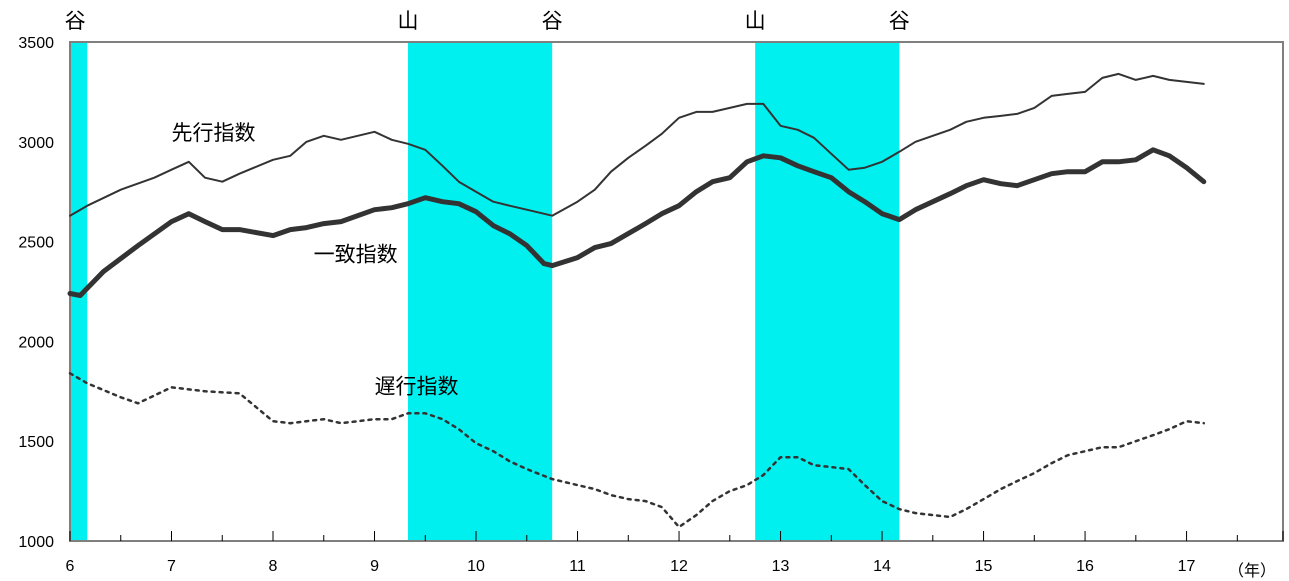 The width and height of the screenshot is (1289, 581). What do you see at coordinates (679, 566) in the screenshot?
I see `x-tick-label: 12` at bounding box center [679, 566].